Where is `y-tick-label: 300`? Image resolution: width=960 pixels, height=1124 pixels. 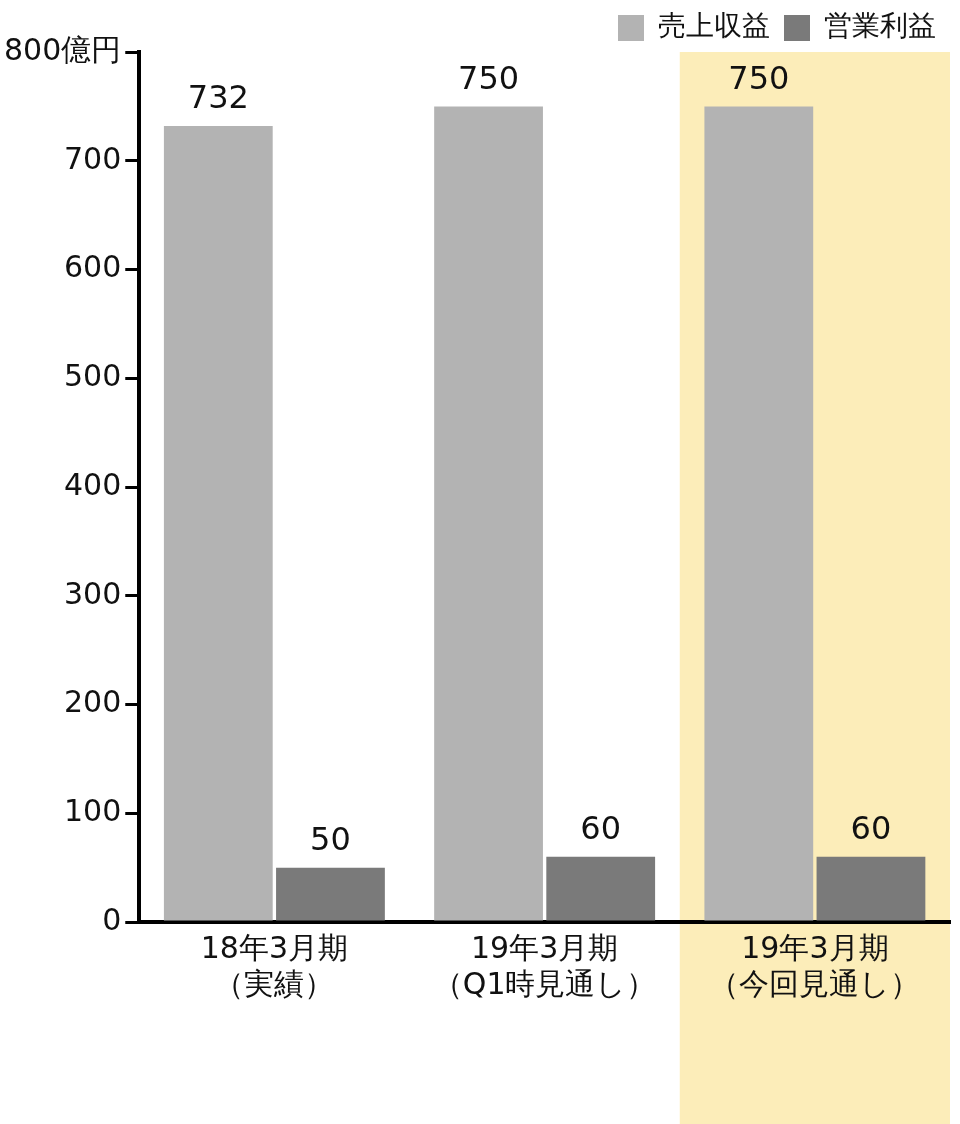
y-tick-label: 300 is located at coordinates (93, 593).